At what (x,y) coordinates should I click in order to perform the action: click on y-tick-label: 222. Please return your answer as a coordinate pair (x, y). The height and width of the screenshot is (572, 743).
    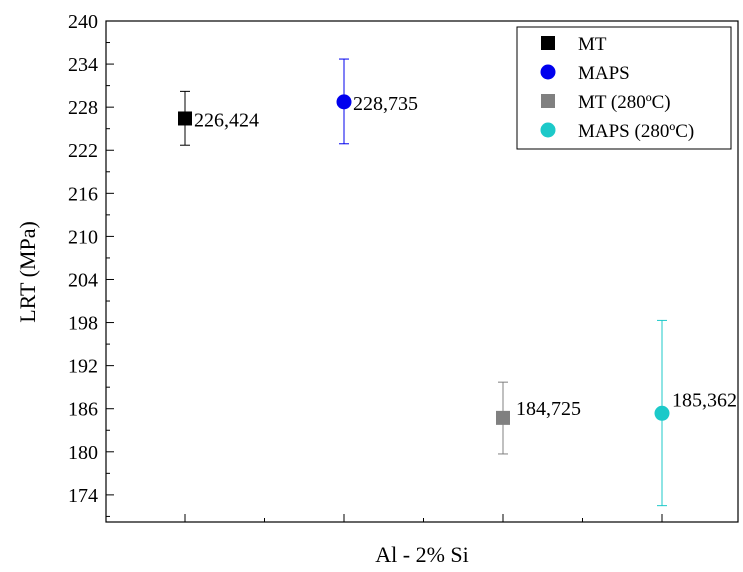
    Looking at the image, I should click on (83, 151).